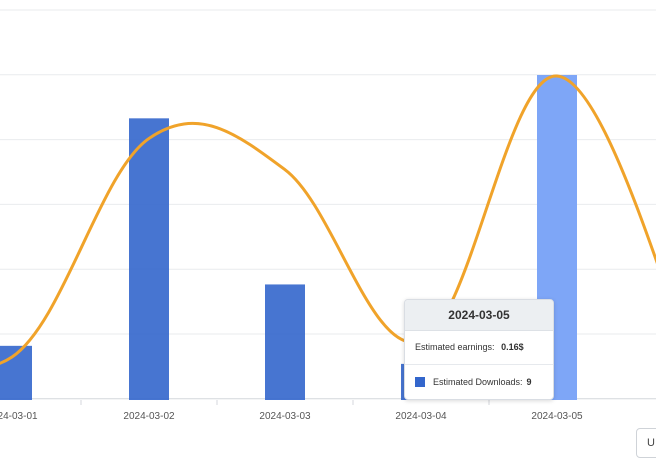 The width and height of the screenshot is (656, 463). I want to click on tooltip-title: 2024-03-05, so click(479, 315).